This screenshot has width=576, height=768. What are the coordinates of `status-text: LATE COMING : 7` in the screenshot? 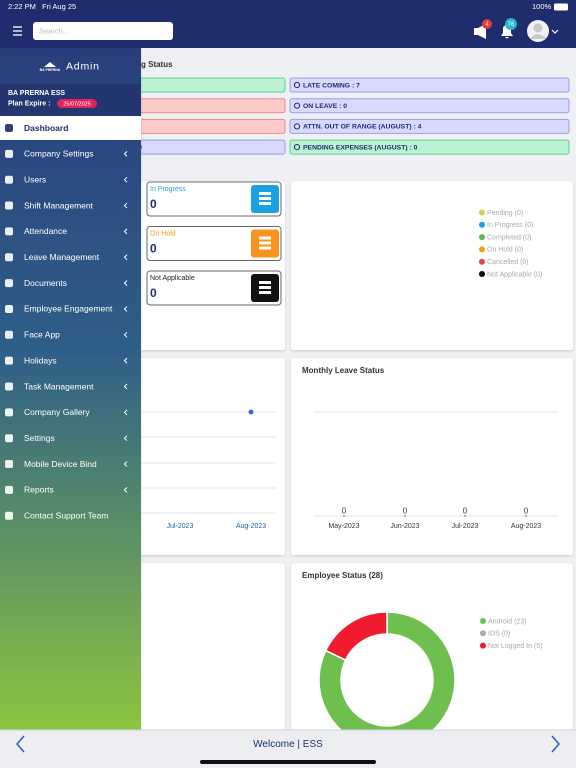 It's located at (331, 85).